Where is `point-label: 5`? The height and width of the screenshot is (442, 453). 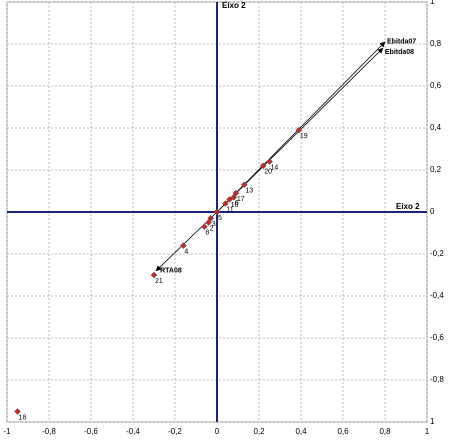
point-label: 5 is located at coordinates (220, 218).